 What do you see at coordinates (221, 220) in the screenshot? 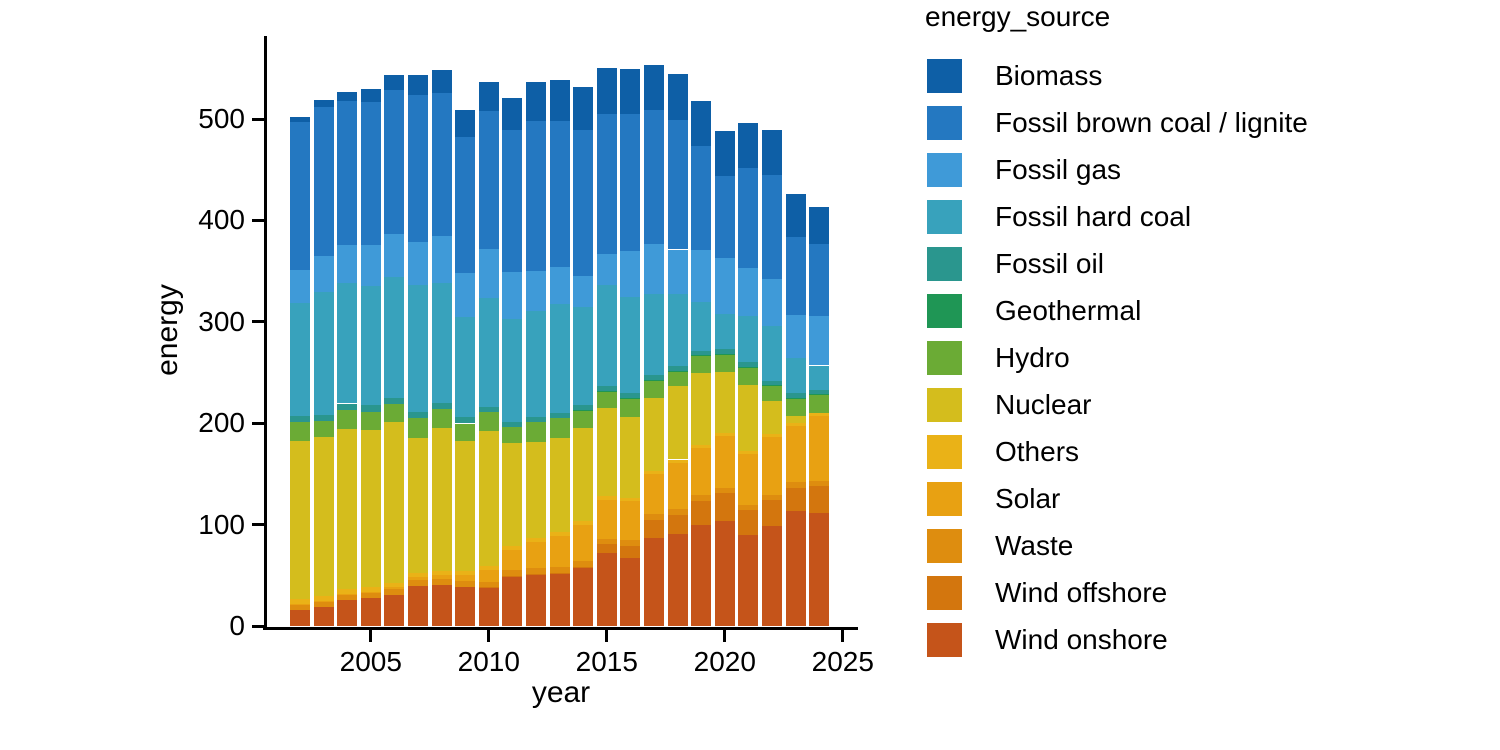
I see `y-tick-label: 400` at bounding box center [221, 220].